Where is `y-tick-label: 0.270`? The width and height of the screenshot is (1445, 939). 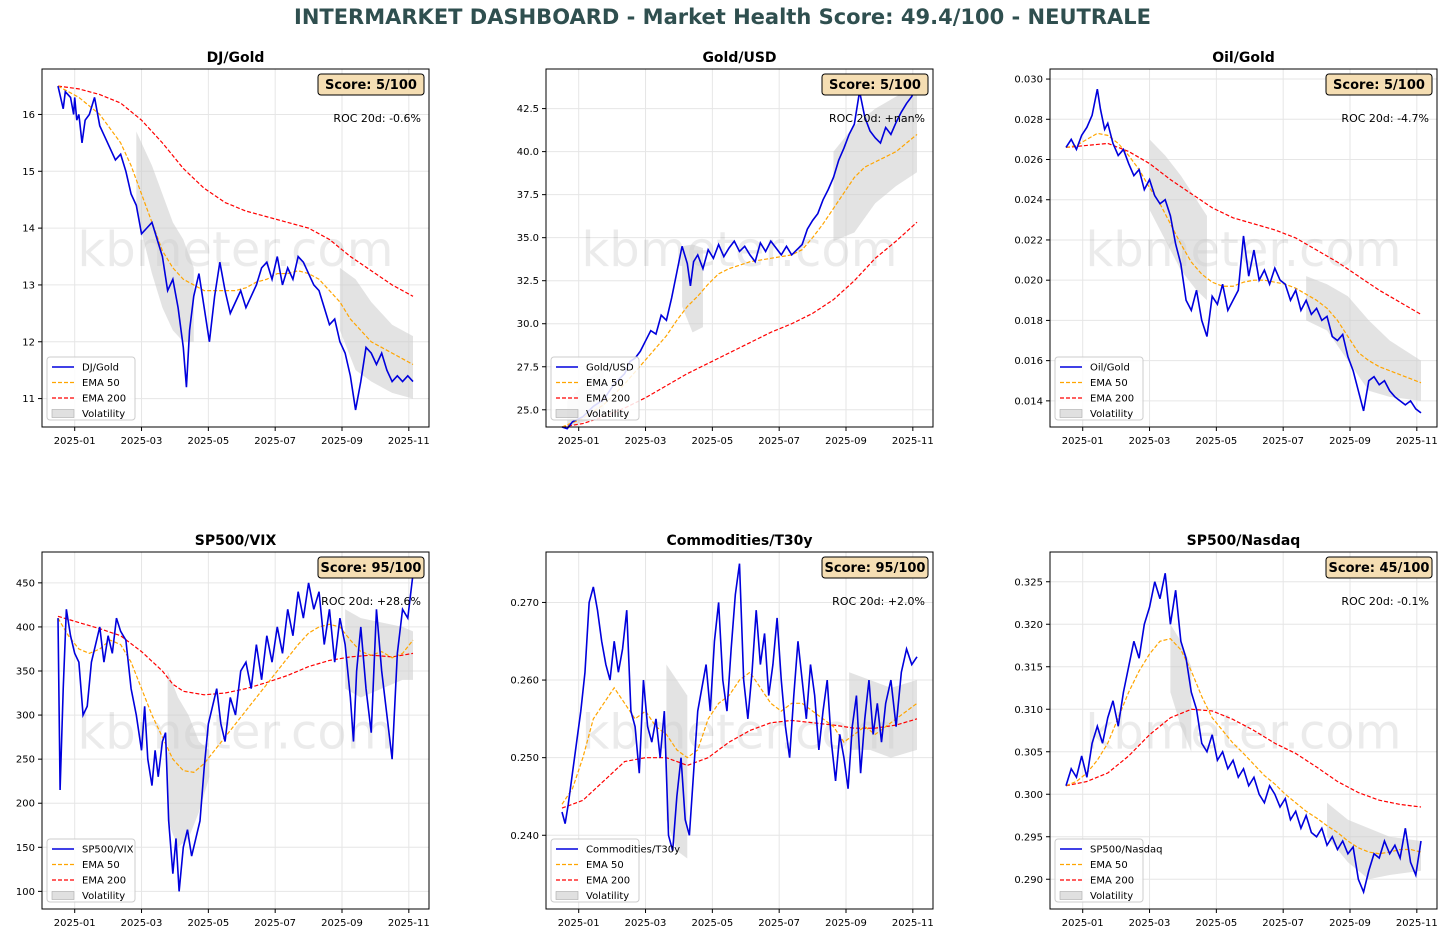
y-tick-label: 0.270 is located at coordinates (524, 603).